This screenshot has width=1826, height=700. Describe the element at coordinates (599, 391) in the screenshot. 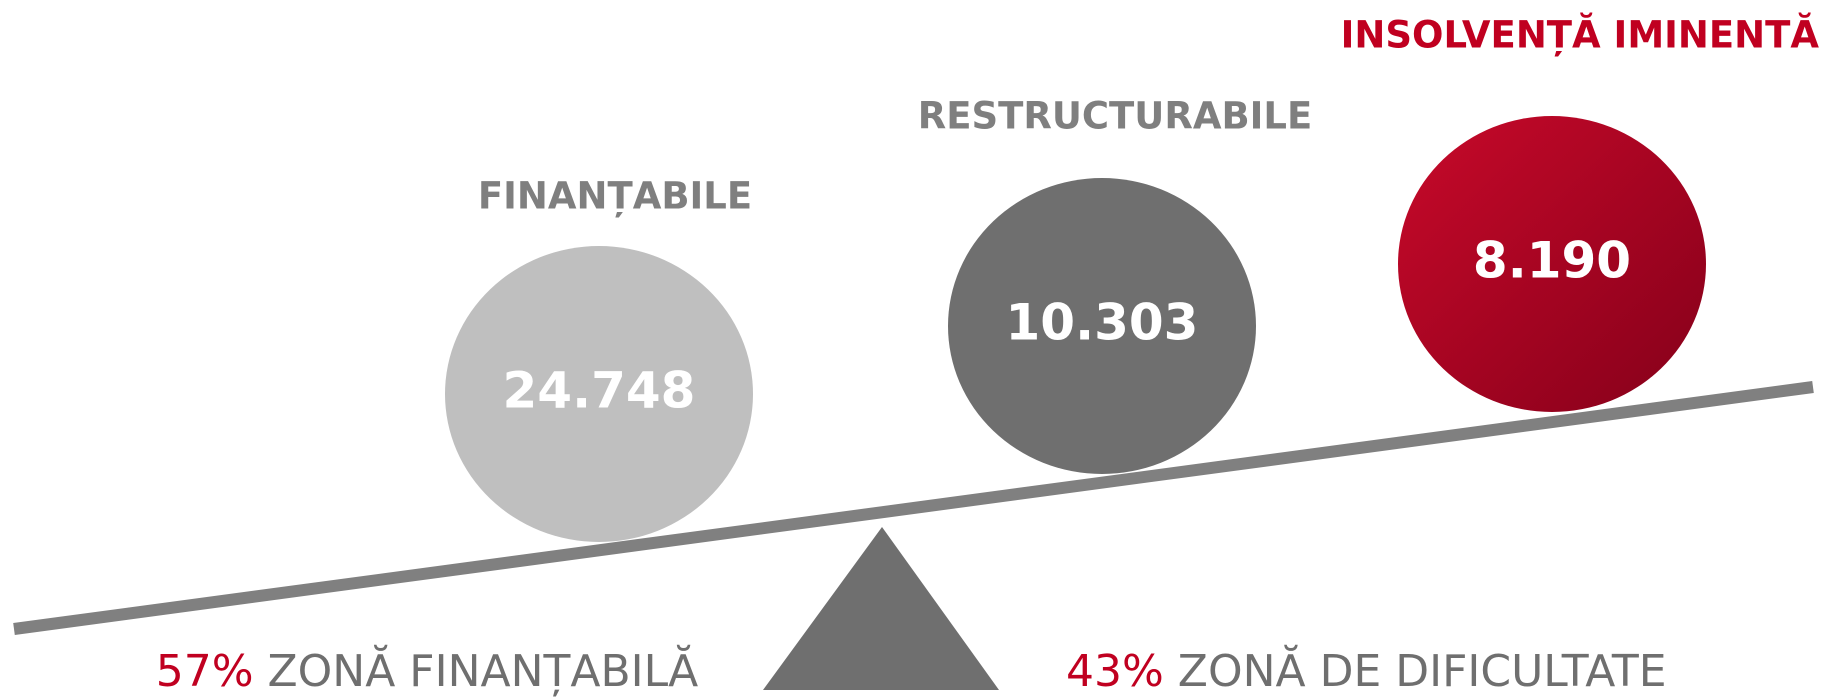

I see `group-value: 24.748` at that location.